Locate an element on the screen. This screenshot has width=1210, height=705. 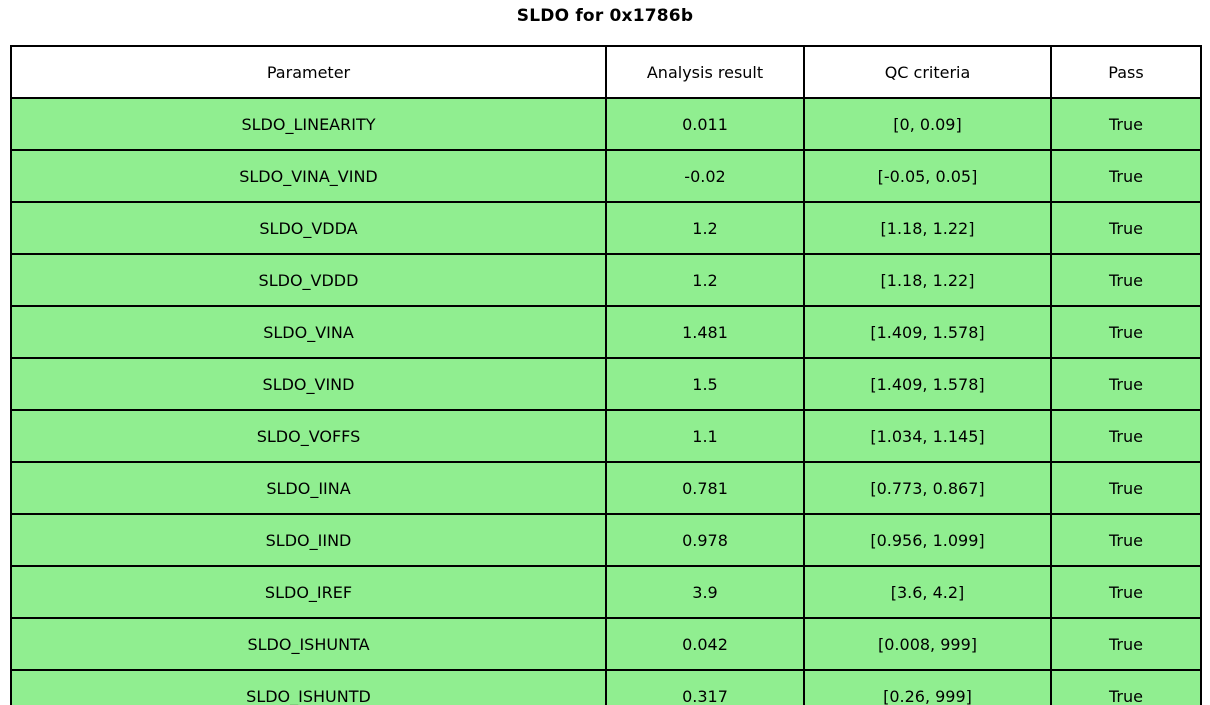
analysis-result-cell: 1.1 is located at coordinates (705, 436).